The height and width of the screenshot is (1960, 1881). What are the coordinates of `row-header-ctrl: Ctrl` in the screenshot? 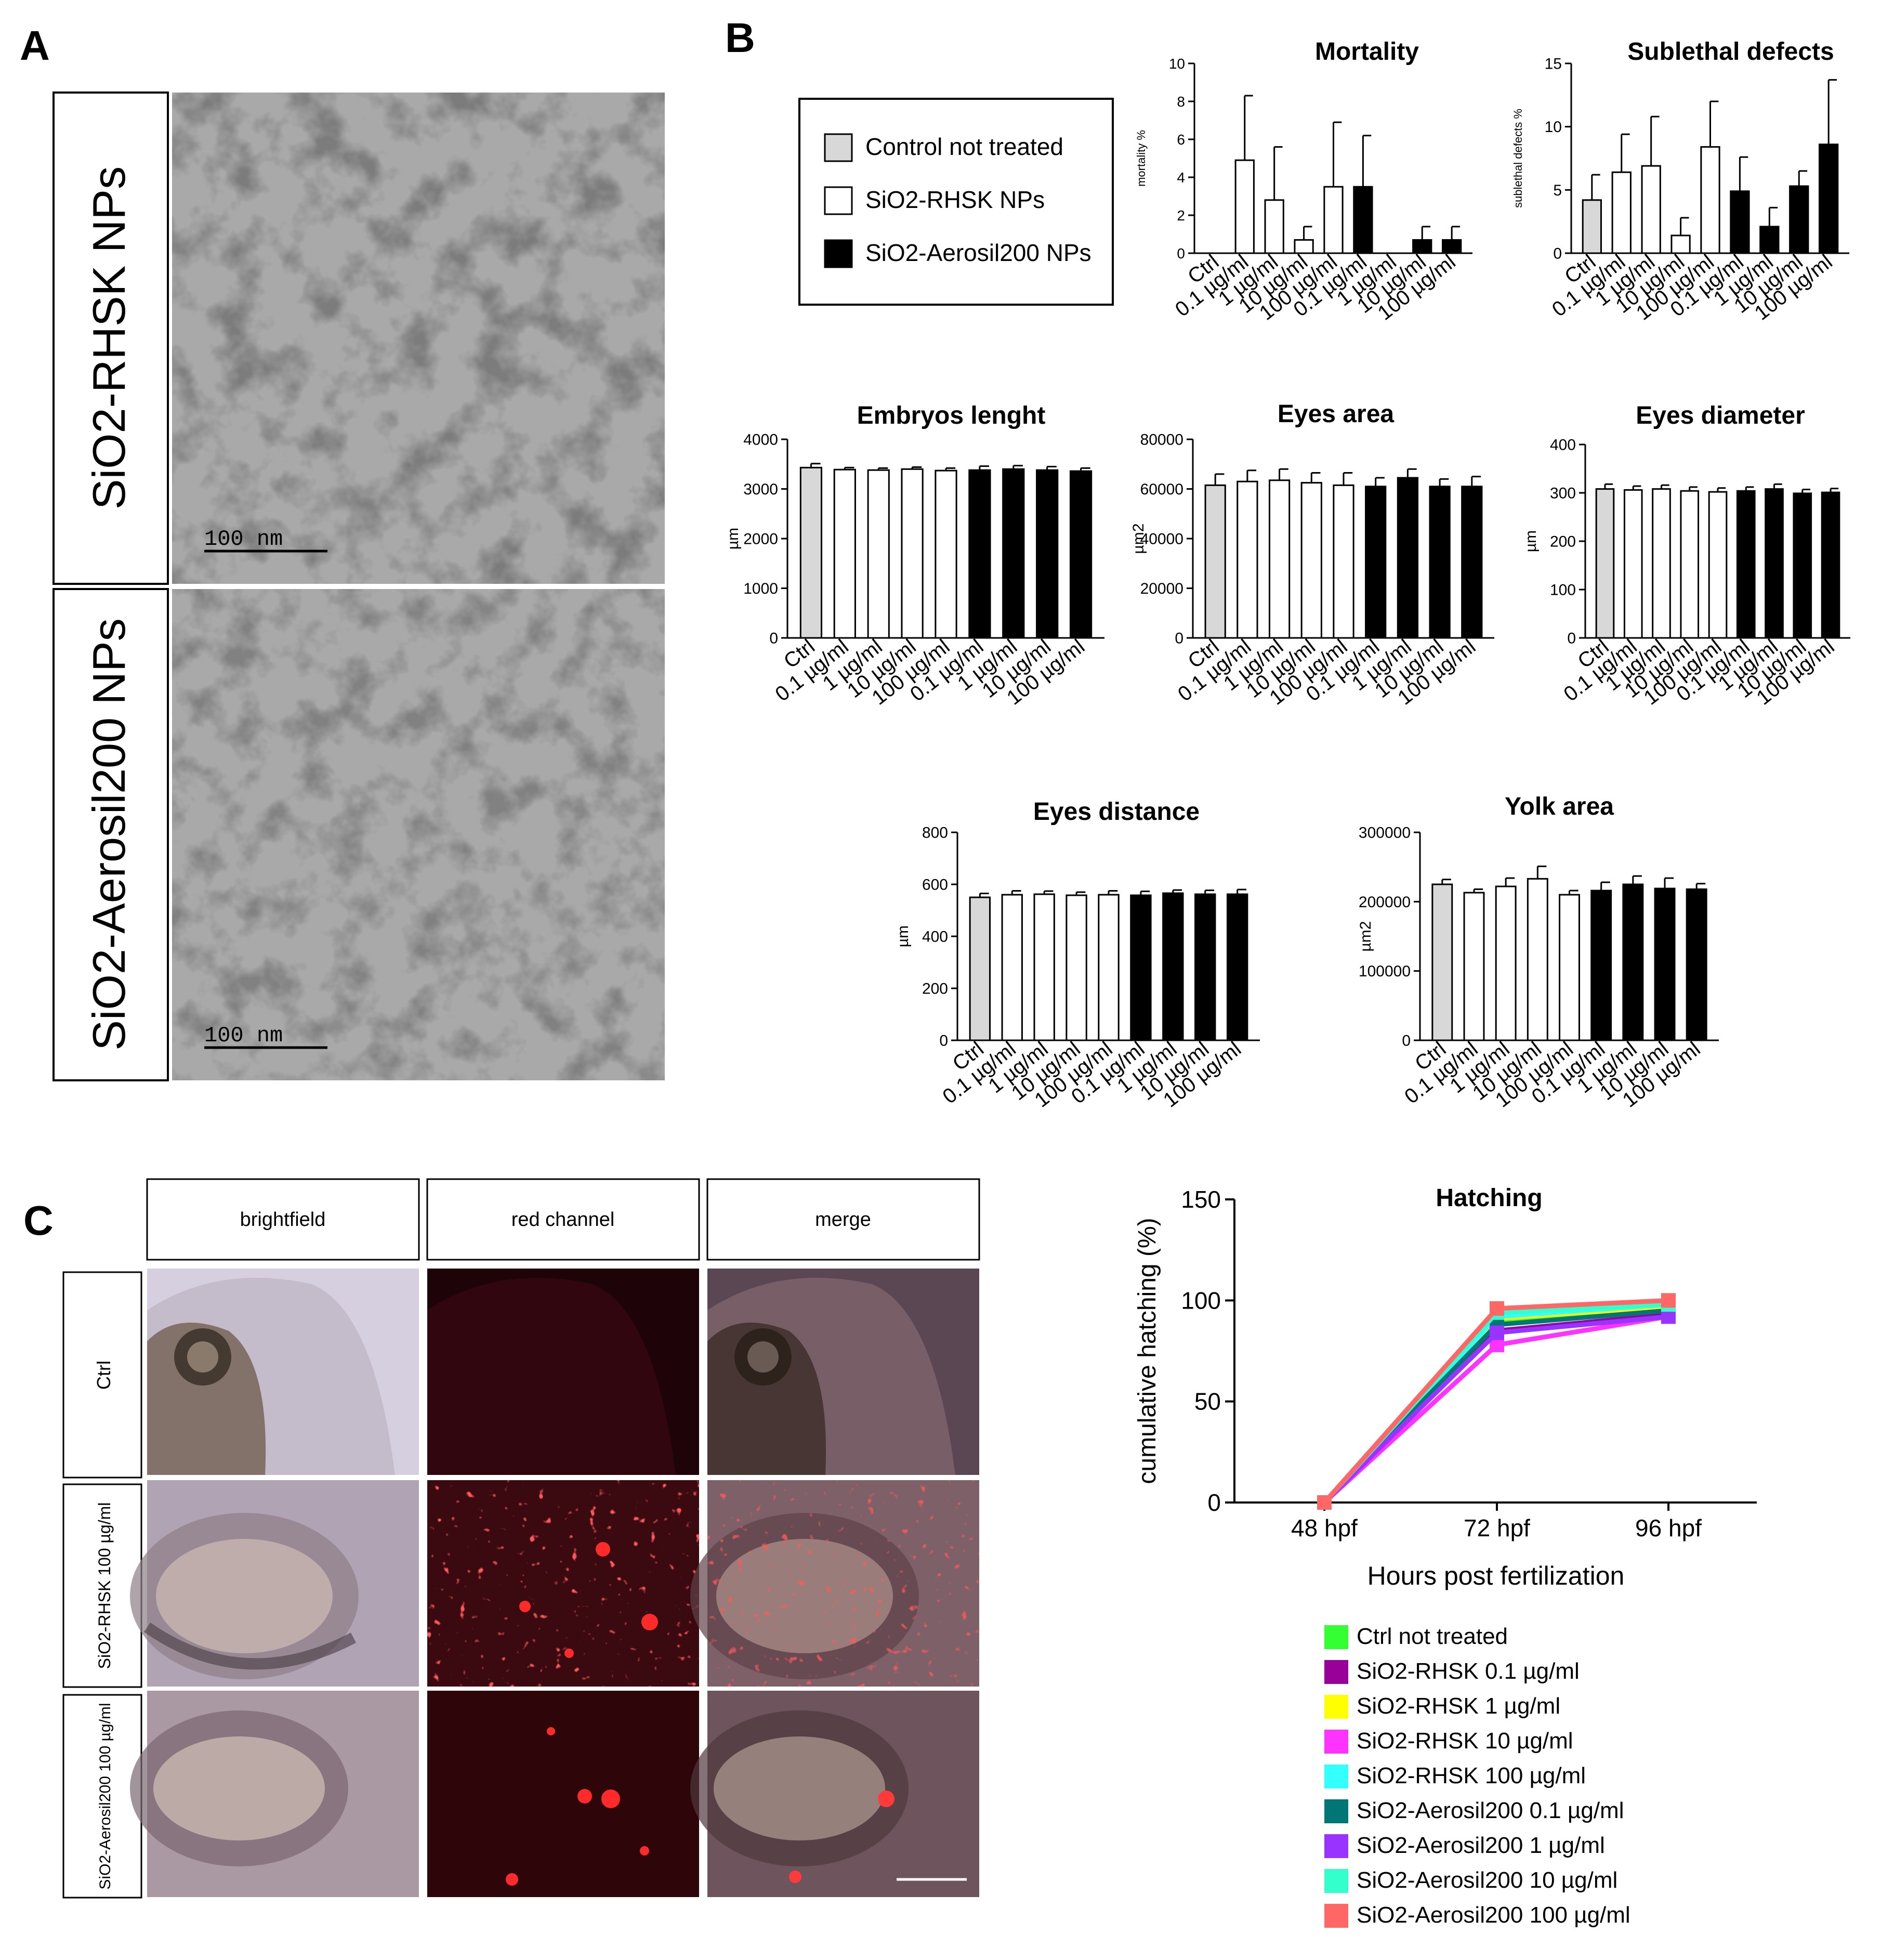 It's located at (104, 1375).